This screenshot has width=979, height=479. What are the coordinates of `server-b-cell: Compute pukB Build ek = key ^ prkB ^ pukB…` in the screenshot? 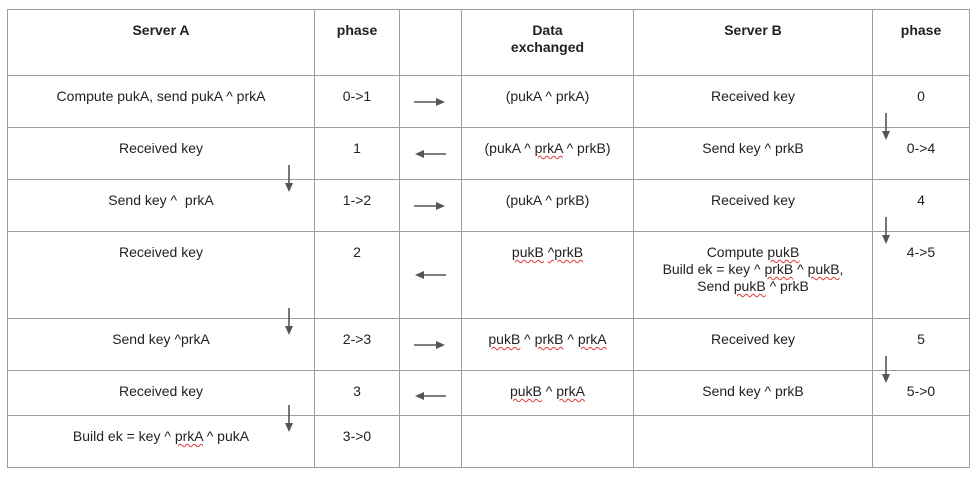 It's located at (753, 275).